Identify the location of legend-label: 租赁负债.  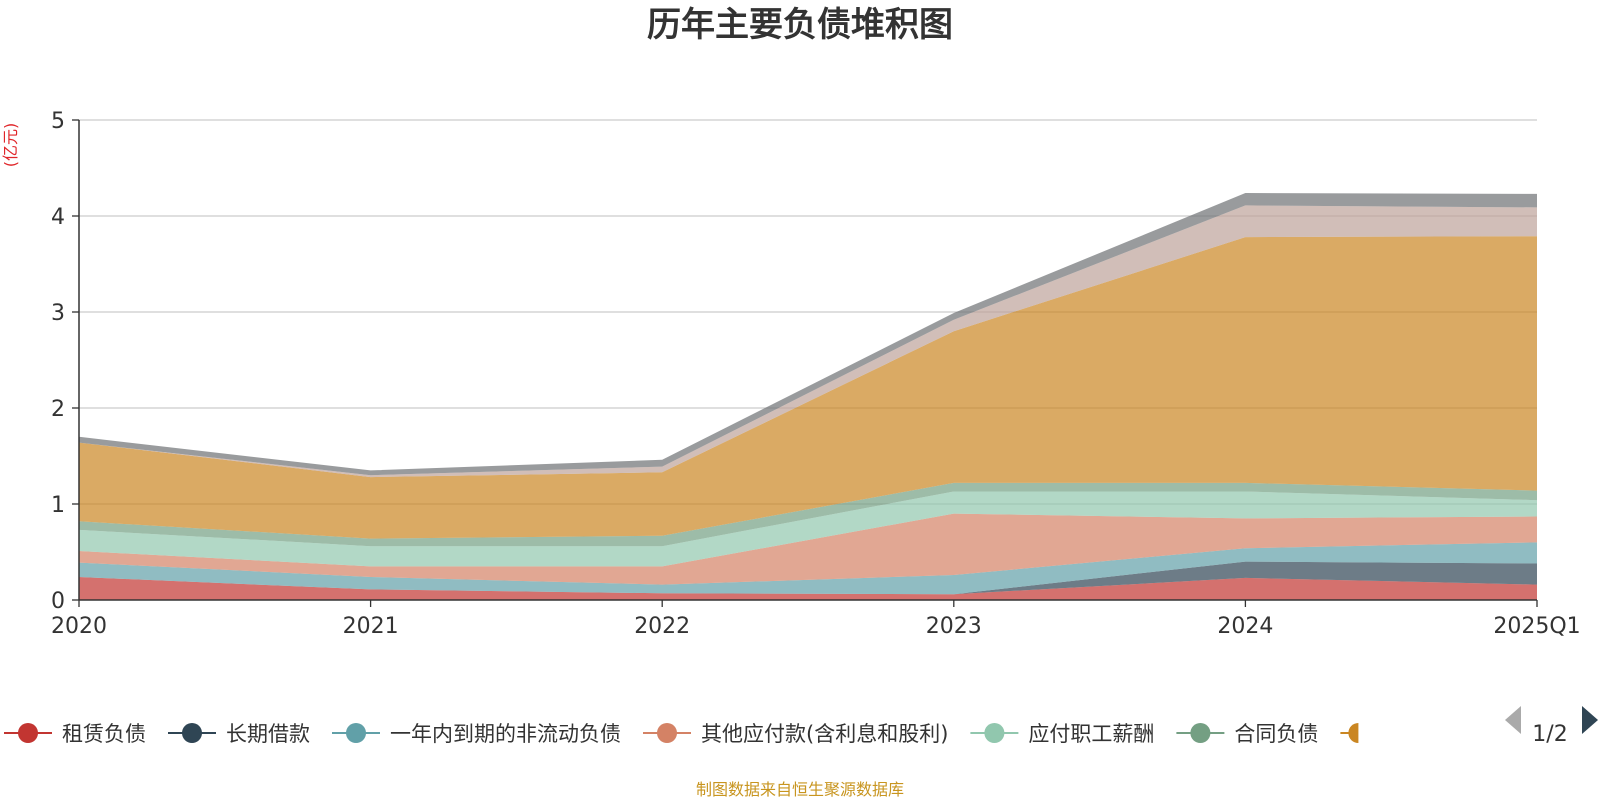
(104, 734).